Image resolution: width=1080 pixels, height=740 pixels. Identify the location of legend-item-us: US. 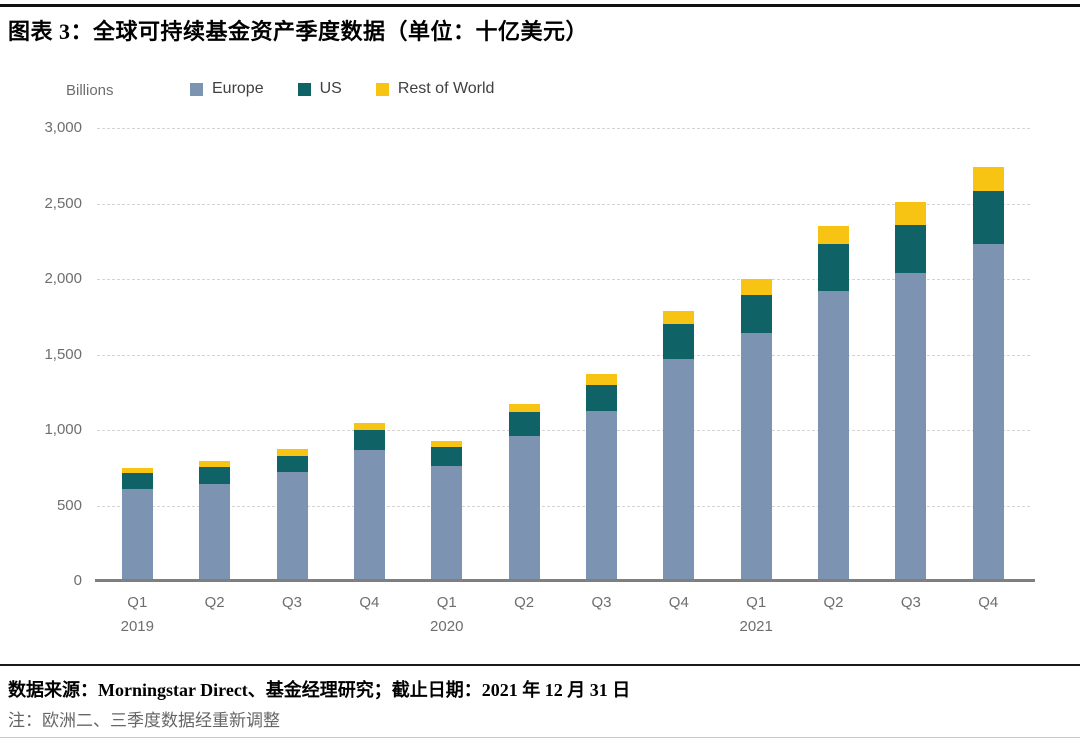
(319, 89).